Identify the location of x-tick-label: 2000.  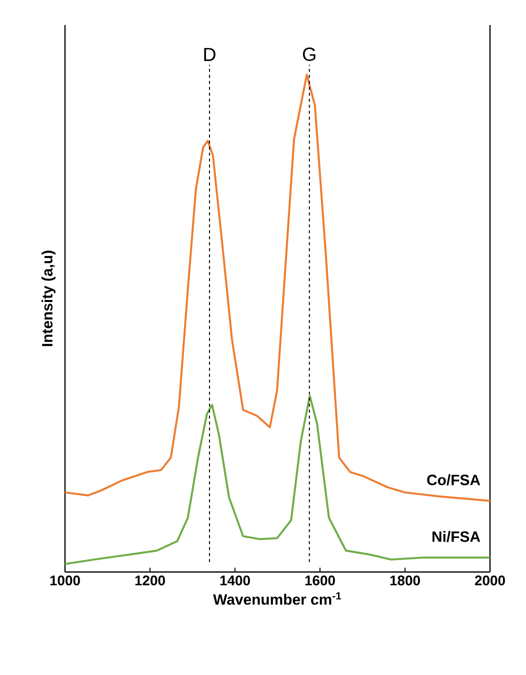
(489, 581).